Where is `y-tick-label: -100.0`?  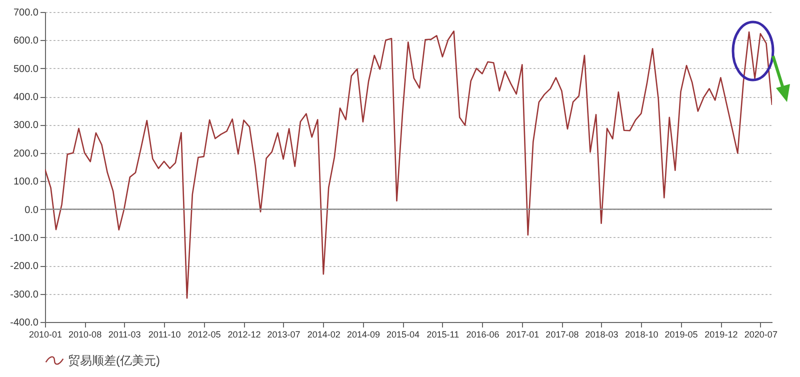 y-tick-label: -100.0 is located at coordinates (24, 238).